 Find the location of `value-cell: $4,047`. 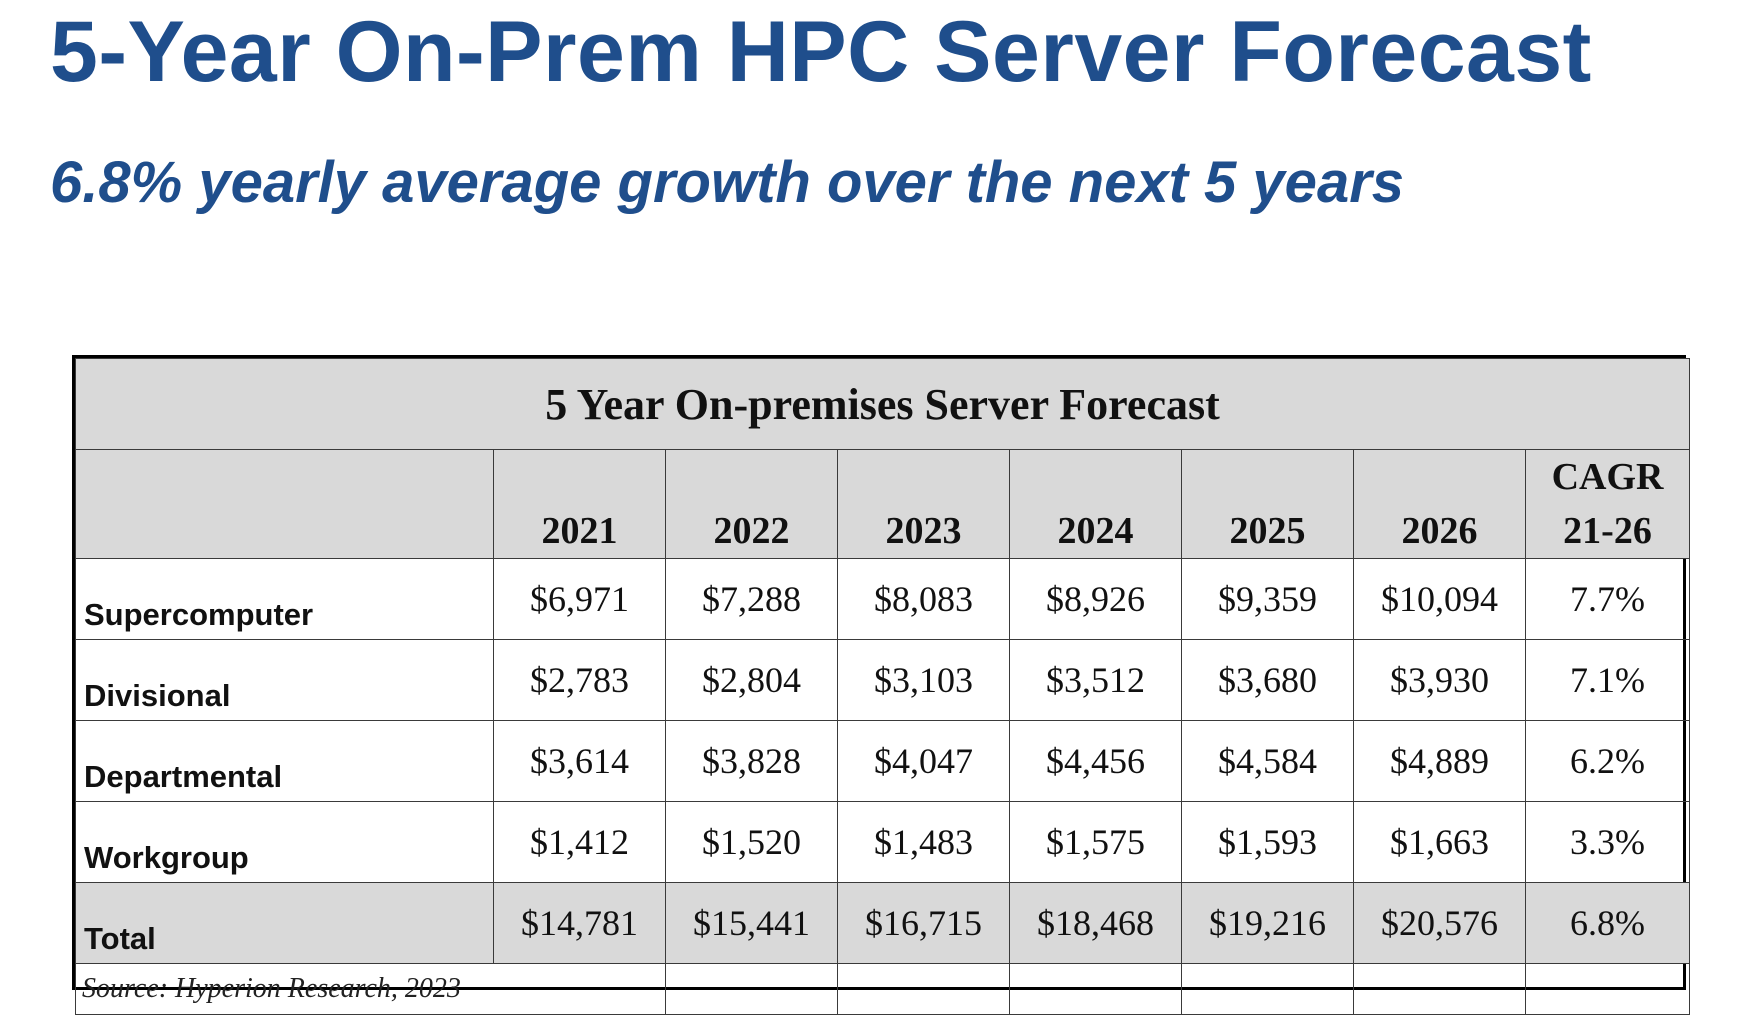

value-cell: $4,047 is located at coordinates (923, 761).